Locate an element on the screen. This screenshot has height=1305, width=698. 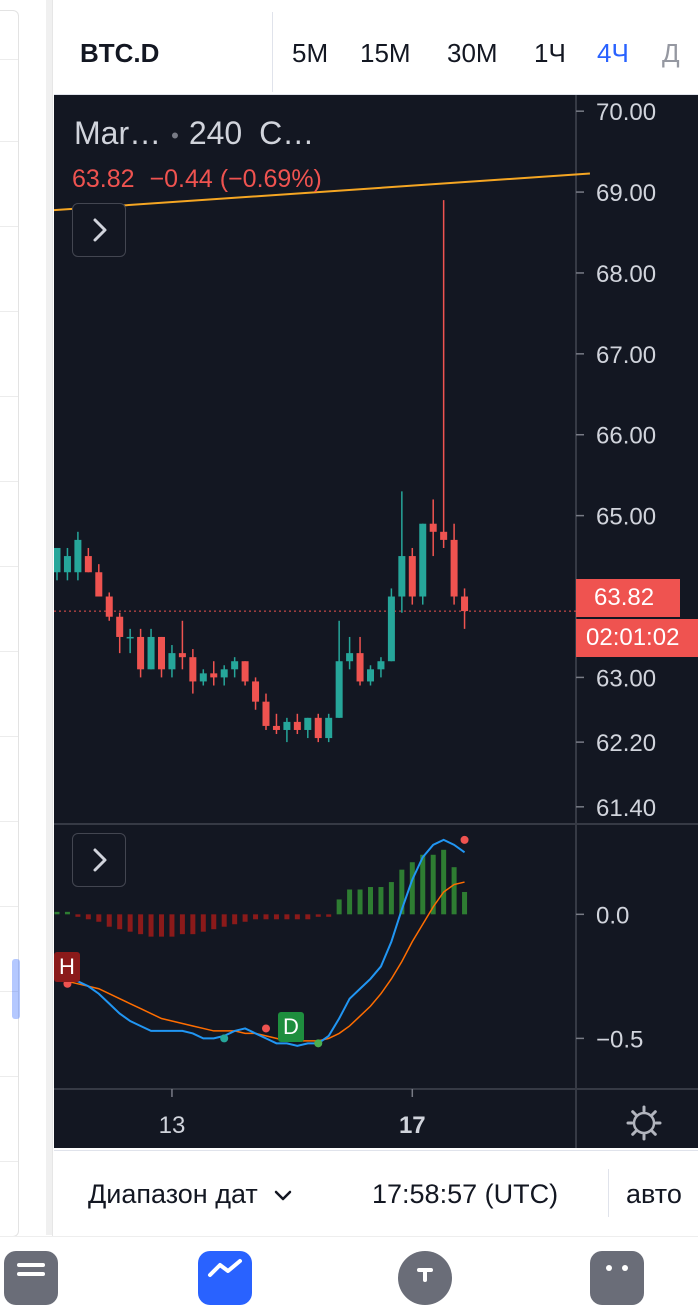
expand-legend-button is located at coordinates (99, 230).